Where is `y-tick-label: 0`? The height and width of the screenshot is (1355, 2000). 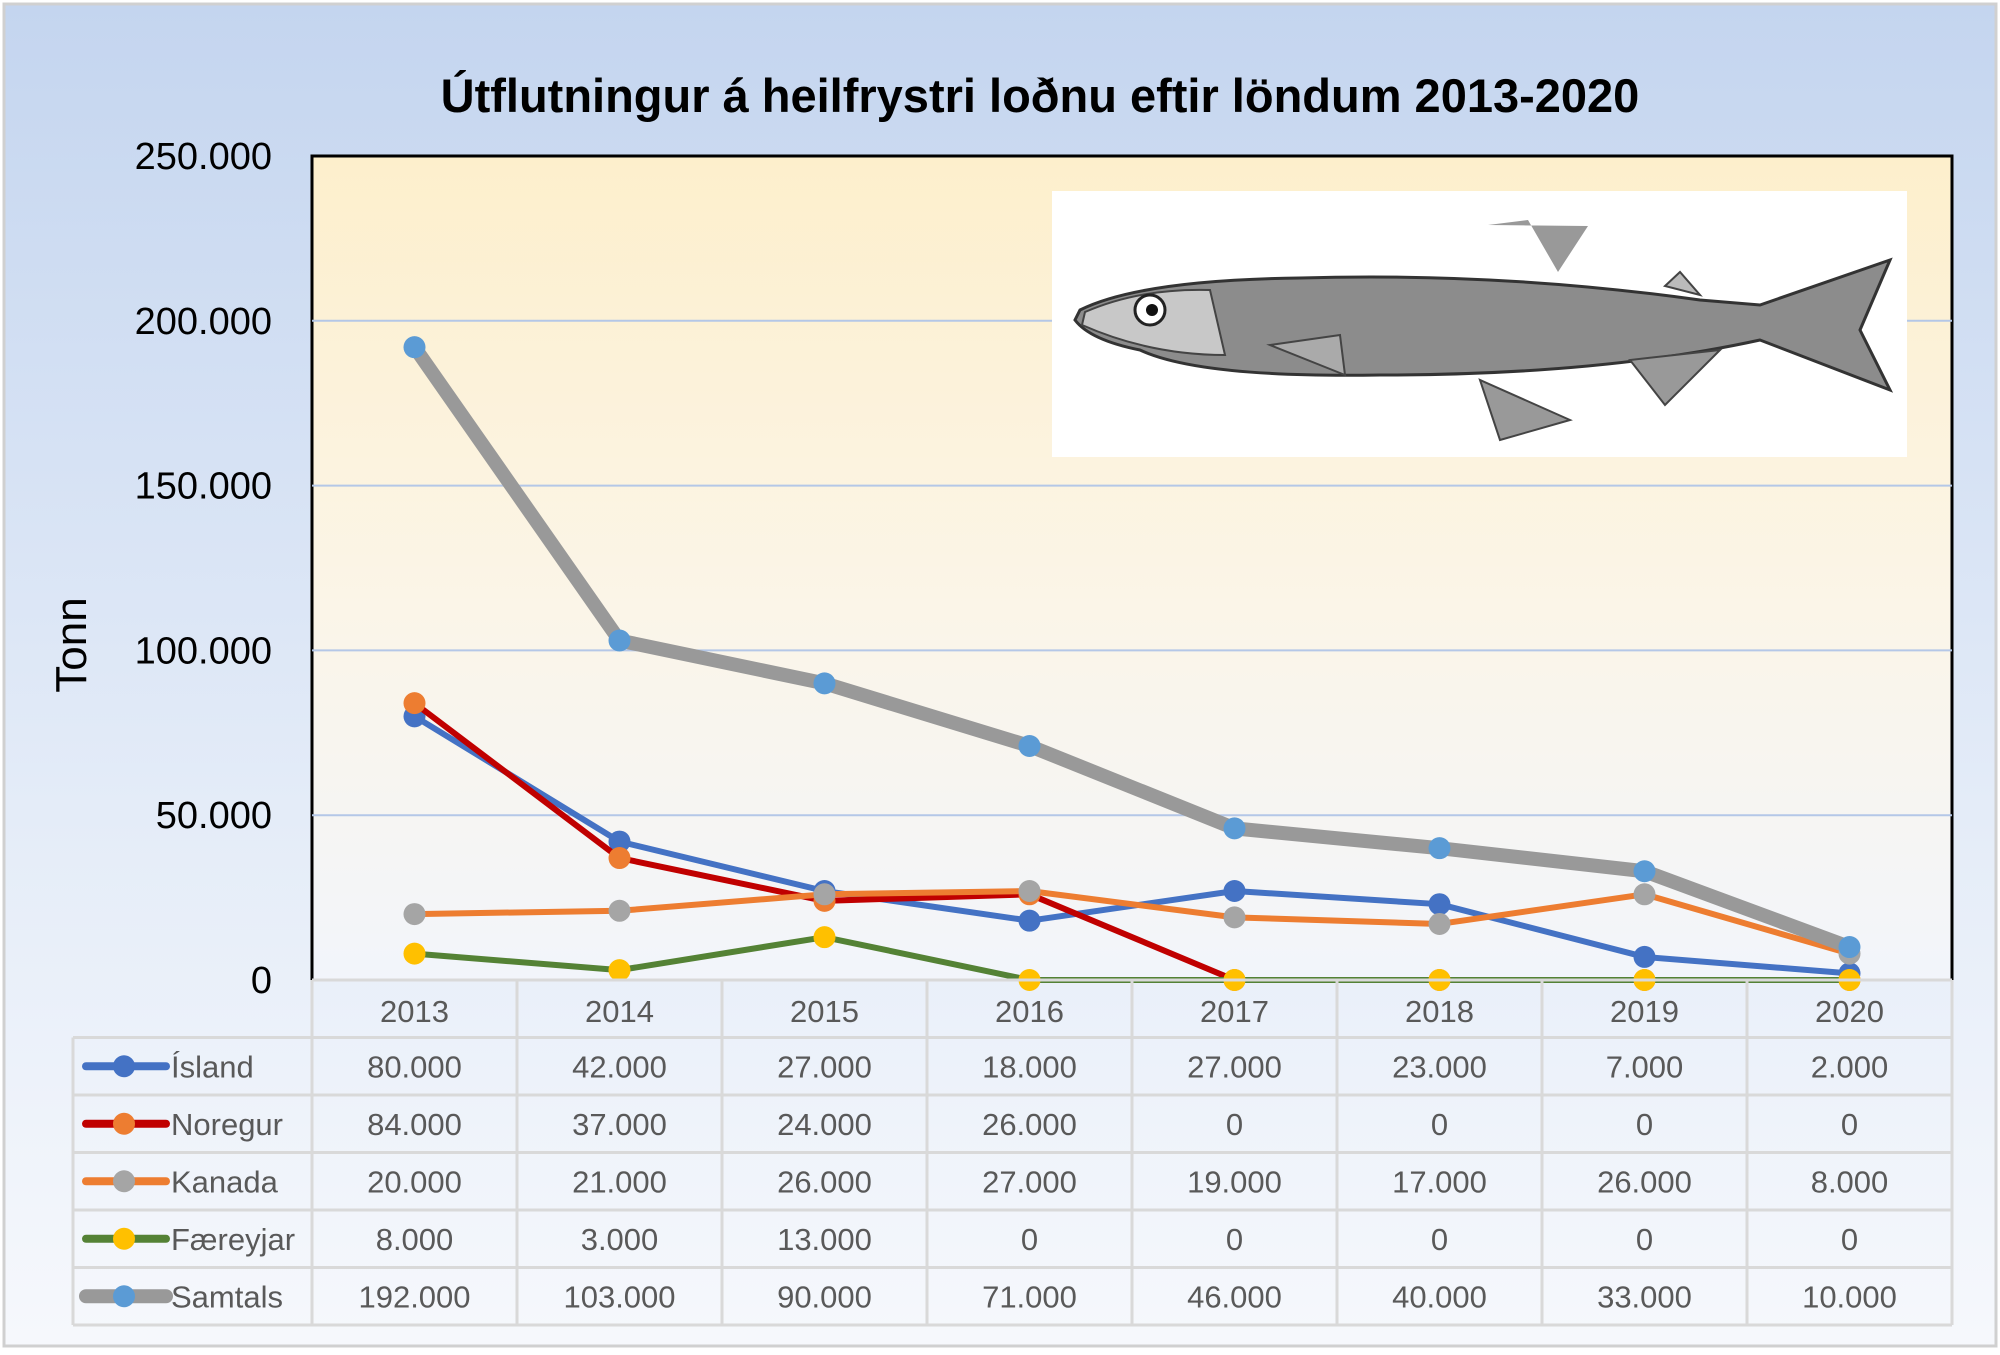
y-tick-label: 0 is located at coordinates (261, 981).